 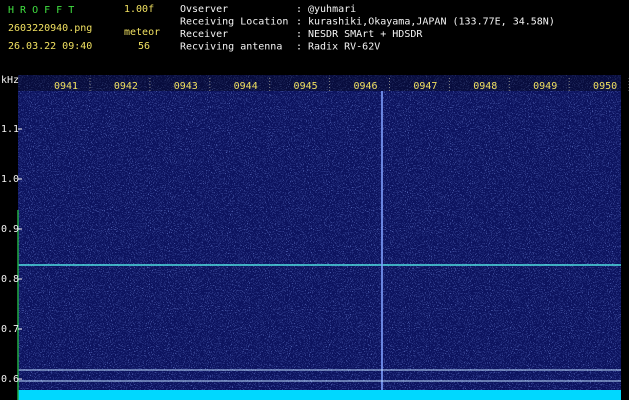 What do you see at coordinates (425, 86) in the screenshot?
I see `time-label: 0947` at bounding box center [425, 86].